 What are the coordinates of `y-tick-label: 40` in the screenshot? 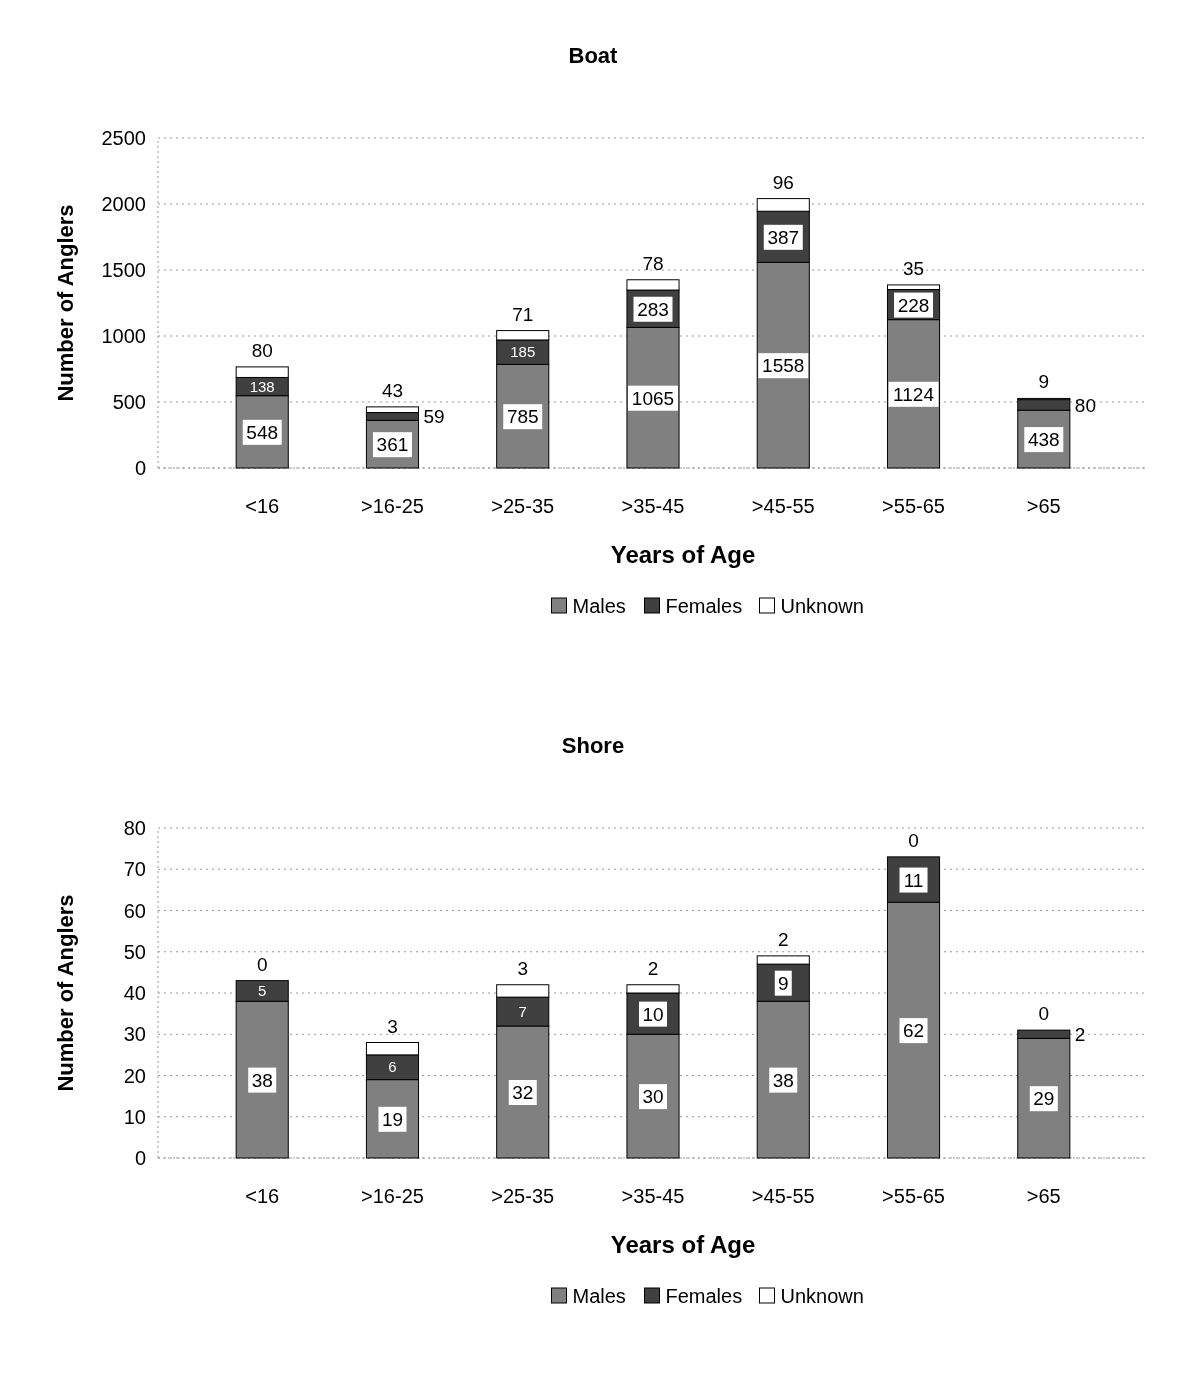 It's located at (134, 993).